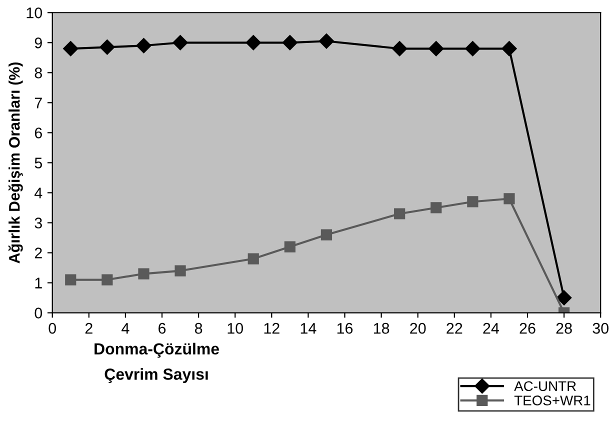 The height and width of the screenshot is (421, 616). Describe the element at coordinates (236, 328) in the screenshot. I see `x-tick-label: 10` at that location.